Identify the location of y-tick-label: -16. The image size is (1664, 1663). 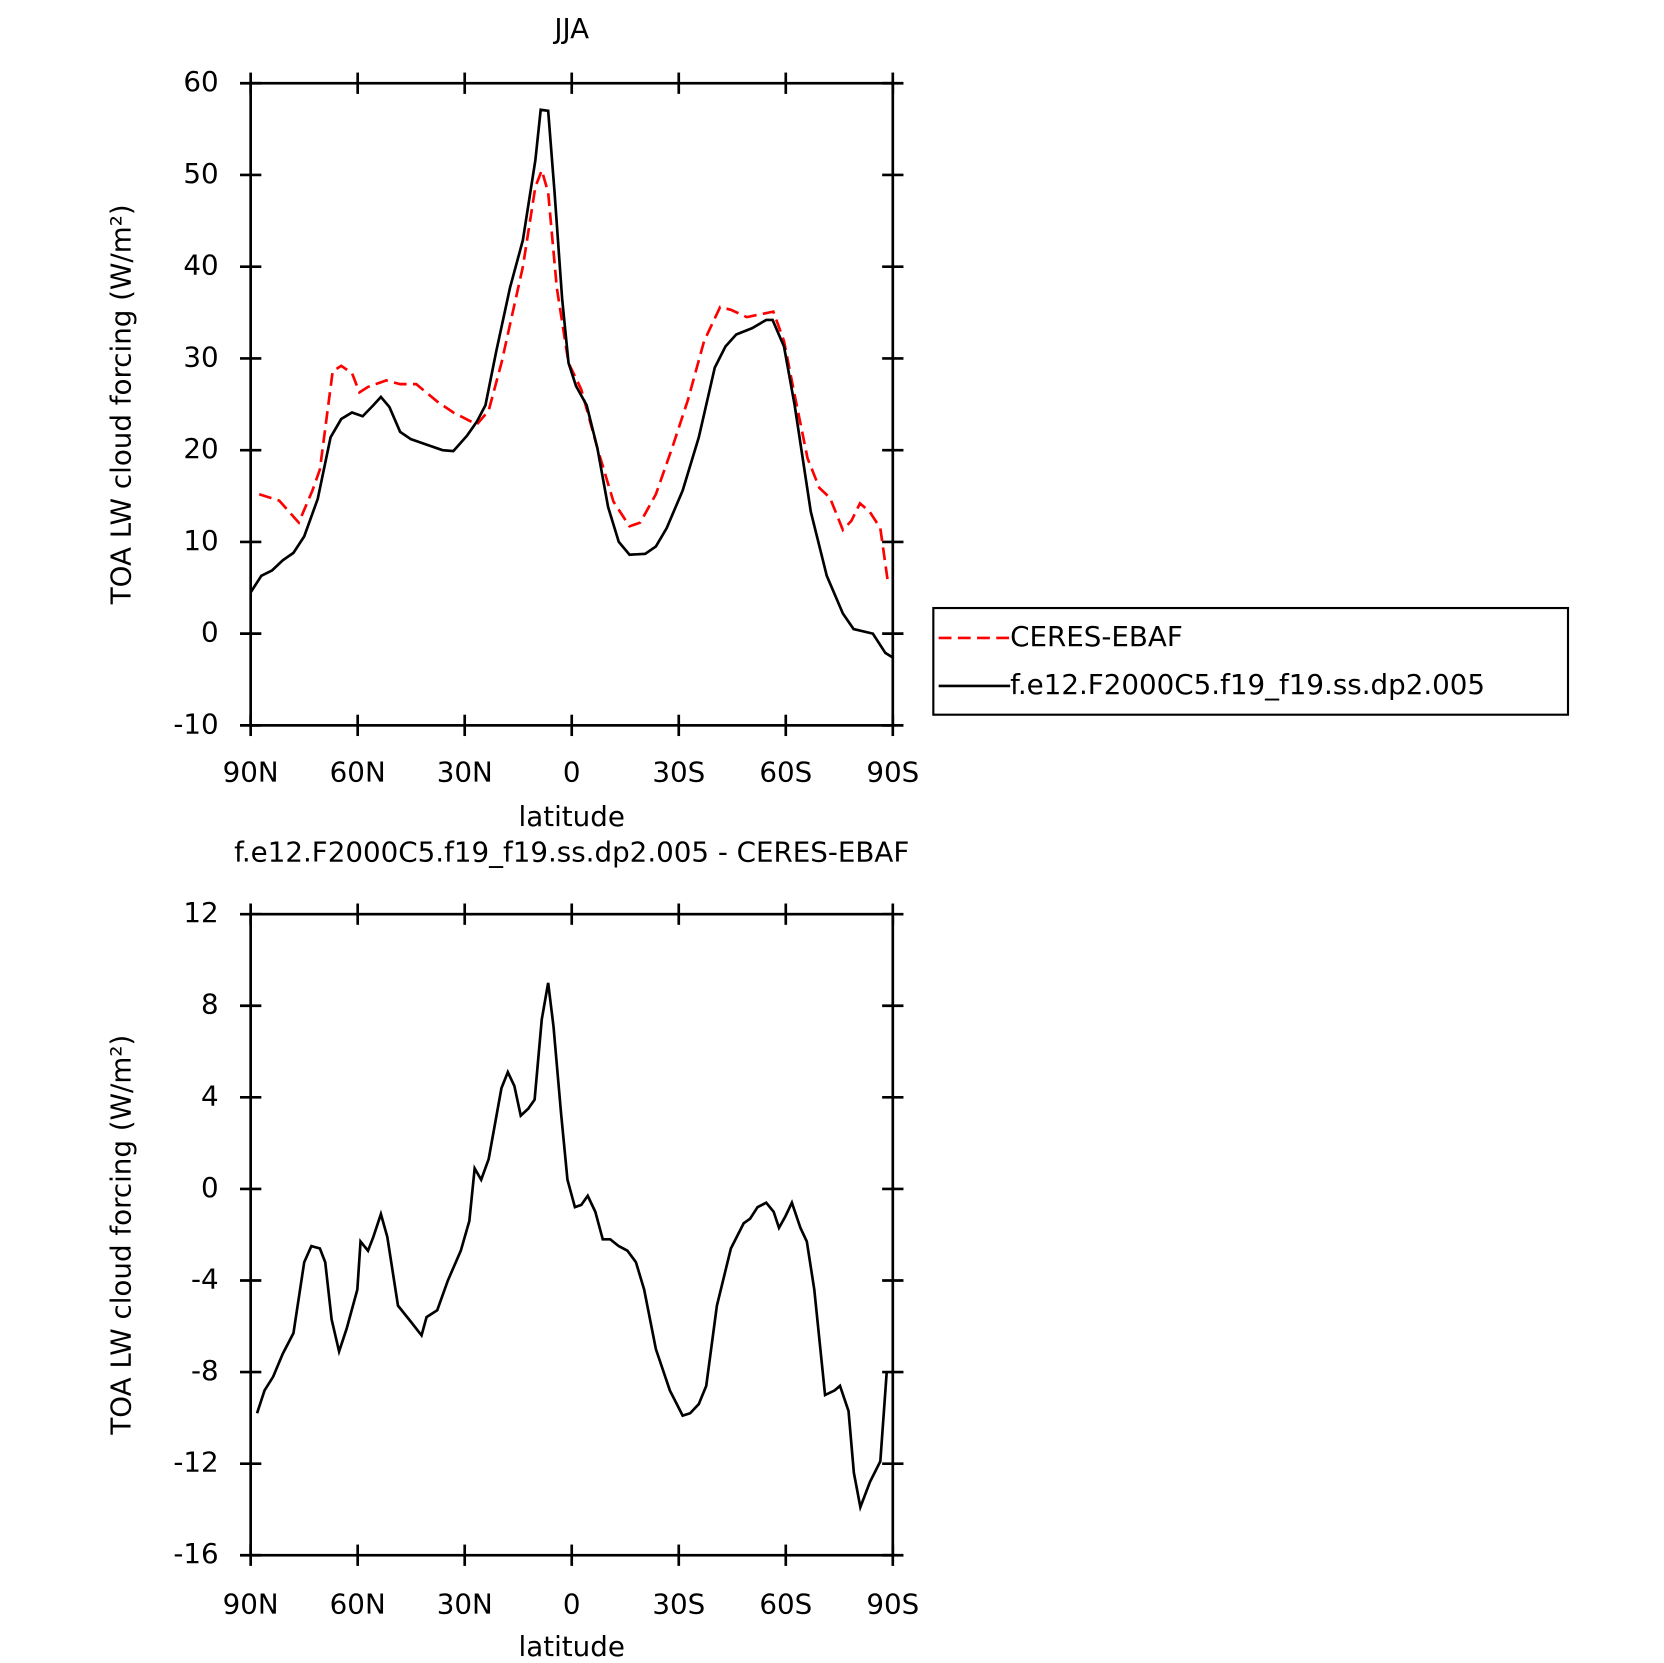
(195, 1553).